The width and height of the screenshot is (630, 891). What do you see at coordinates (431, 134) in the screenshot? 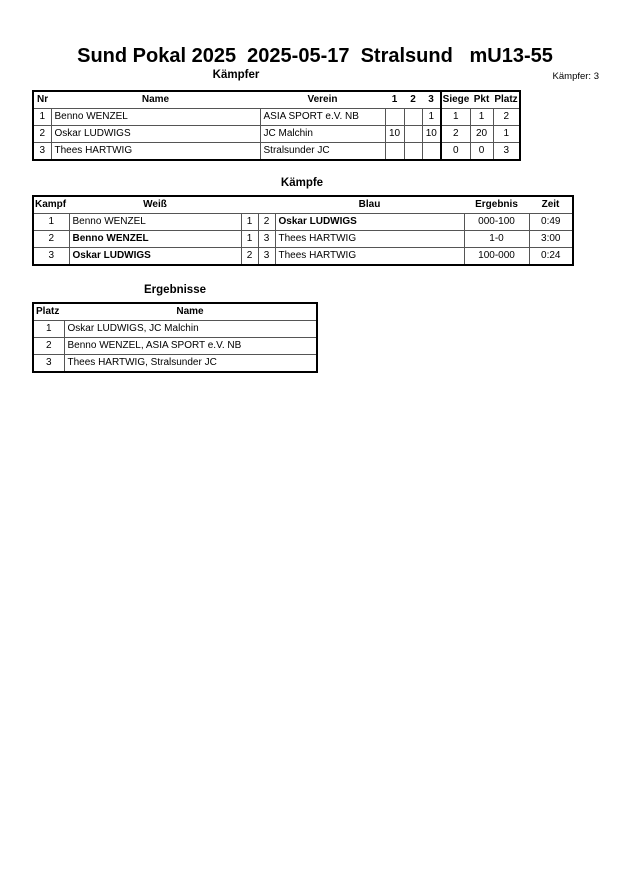
I see `round3-cell: 10` at bounding box center [431, 134].